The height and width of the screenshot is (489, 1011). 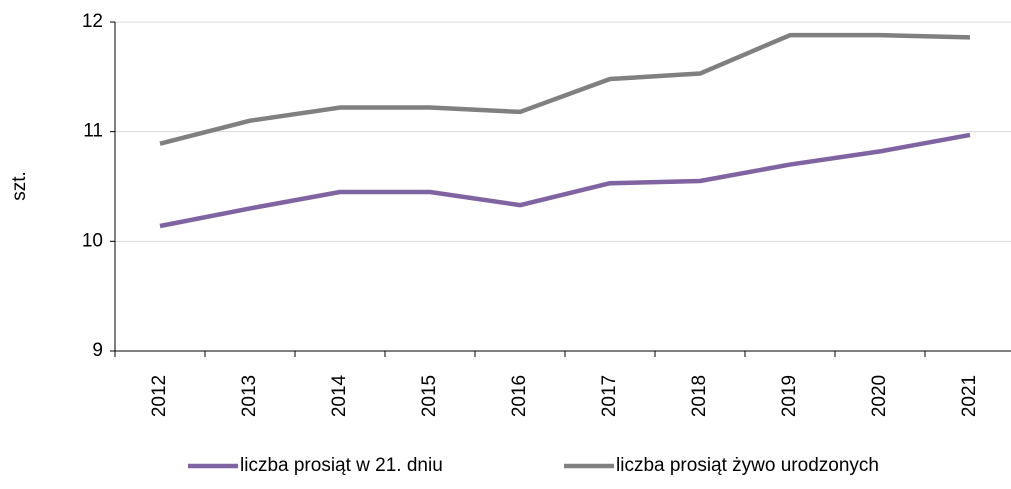 I want to click on y-tick-label: 12, so click(x=92, y=21).